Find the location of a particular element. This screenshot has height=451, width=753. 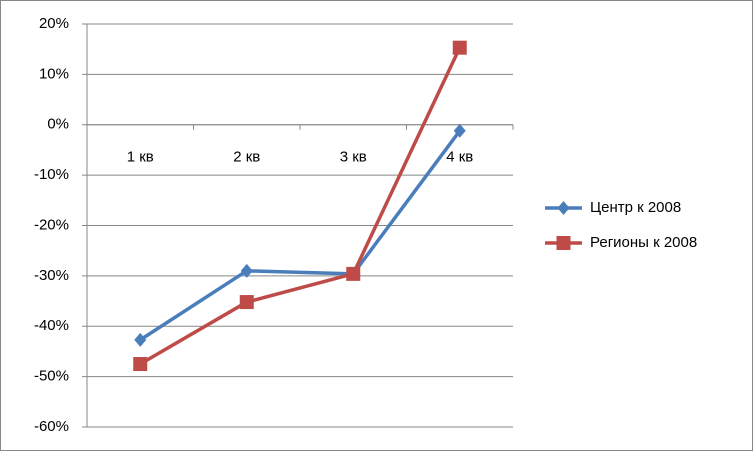

y-tick-label: 20% is located at coordinates (54, 23).